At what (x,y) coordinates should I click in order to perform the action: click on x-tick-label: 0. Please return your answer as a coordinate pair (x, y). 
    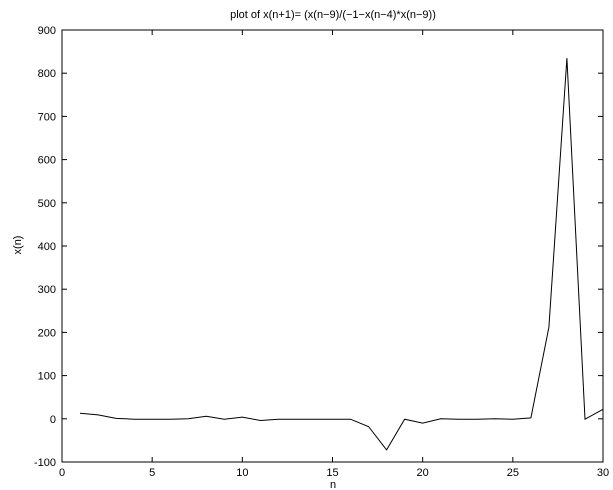
    Looking at the image, I should click on (62, 473).